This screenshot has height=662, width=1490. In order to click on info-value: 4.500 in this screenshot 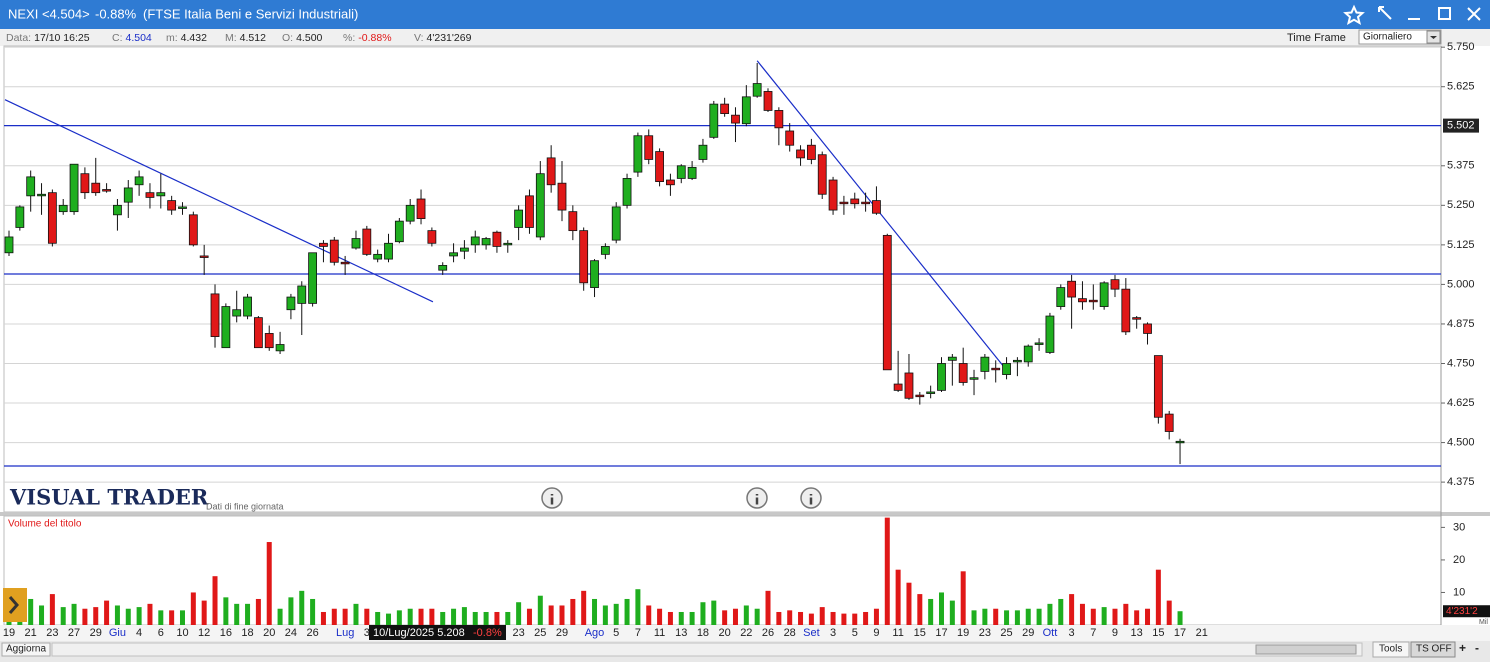, I will do `click(309, 38)`.